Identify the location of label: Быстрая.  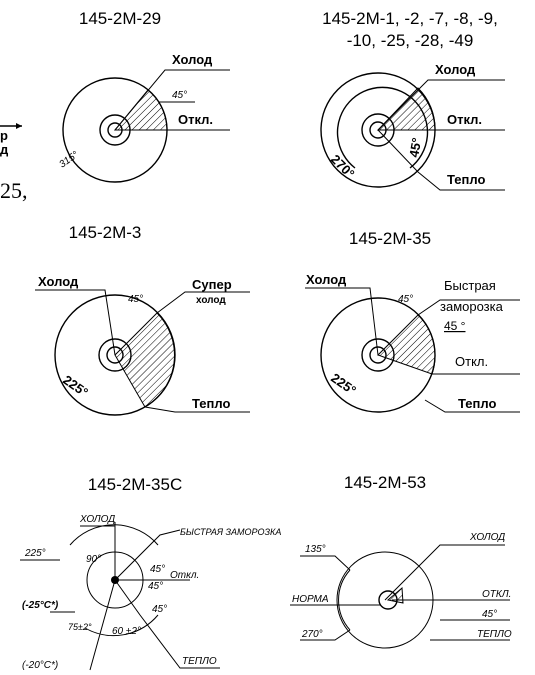
(470, 285).